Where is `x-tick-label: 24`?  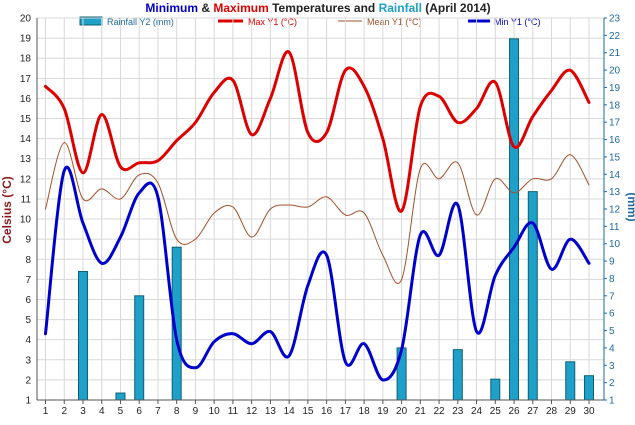 x-tick-label: 24 is located at coordinates (477, 411).